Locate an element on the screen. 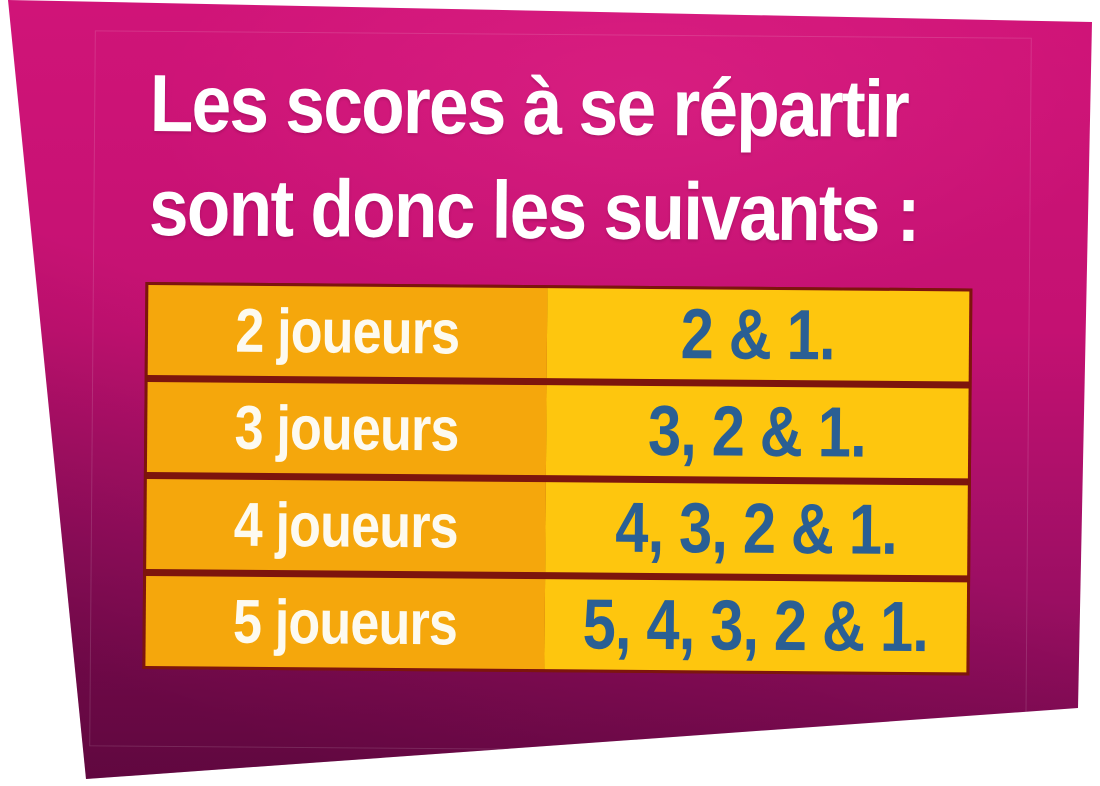  players-label: 5 joueurs is located at coordinates (345, 622).